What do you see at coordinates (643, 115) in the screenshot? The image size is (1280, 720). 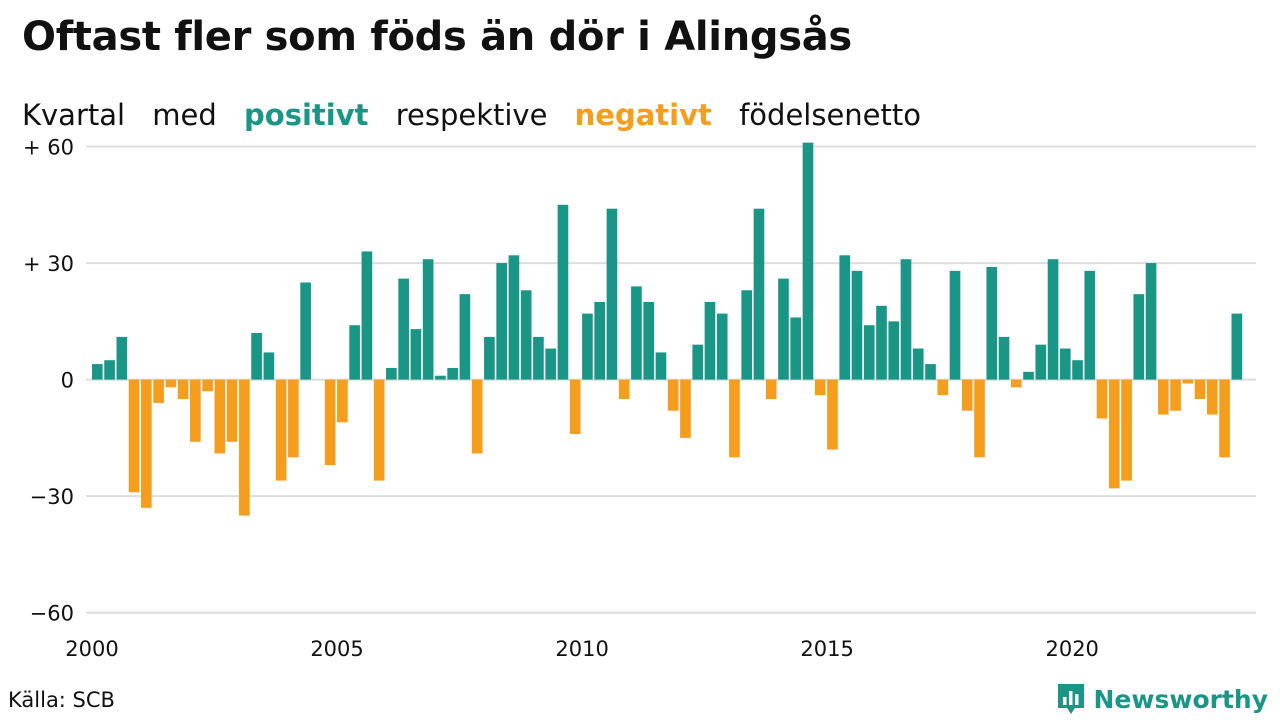 I see `legend-negative-label: negativt` at bounding box center [643, 115].